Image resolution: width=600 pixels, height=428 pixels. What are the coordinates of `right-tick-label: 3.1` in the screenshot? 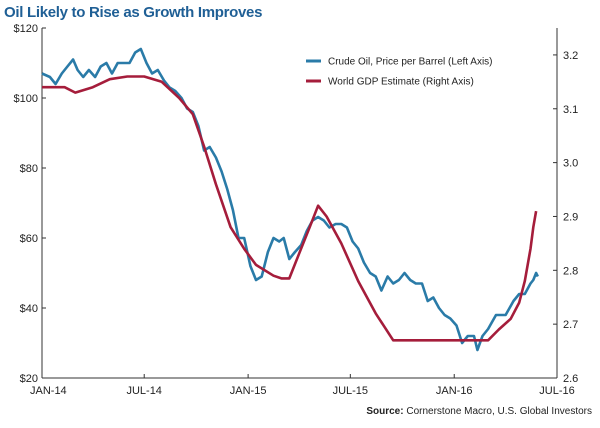 It's located at (570, 110).